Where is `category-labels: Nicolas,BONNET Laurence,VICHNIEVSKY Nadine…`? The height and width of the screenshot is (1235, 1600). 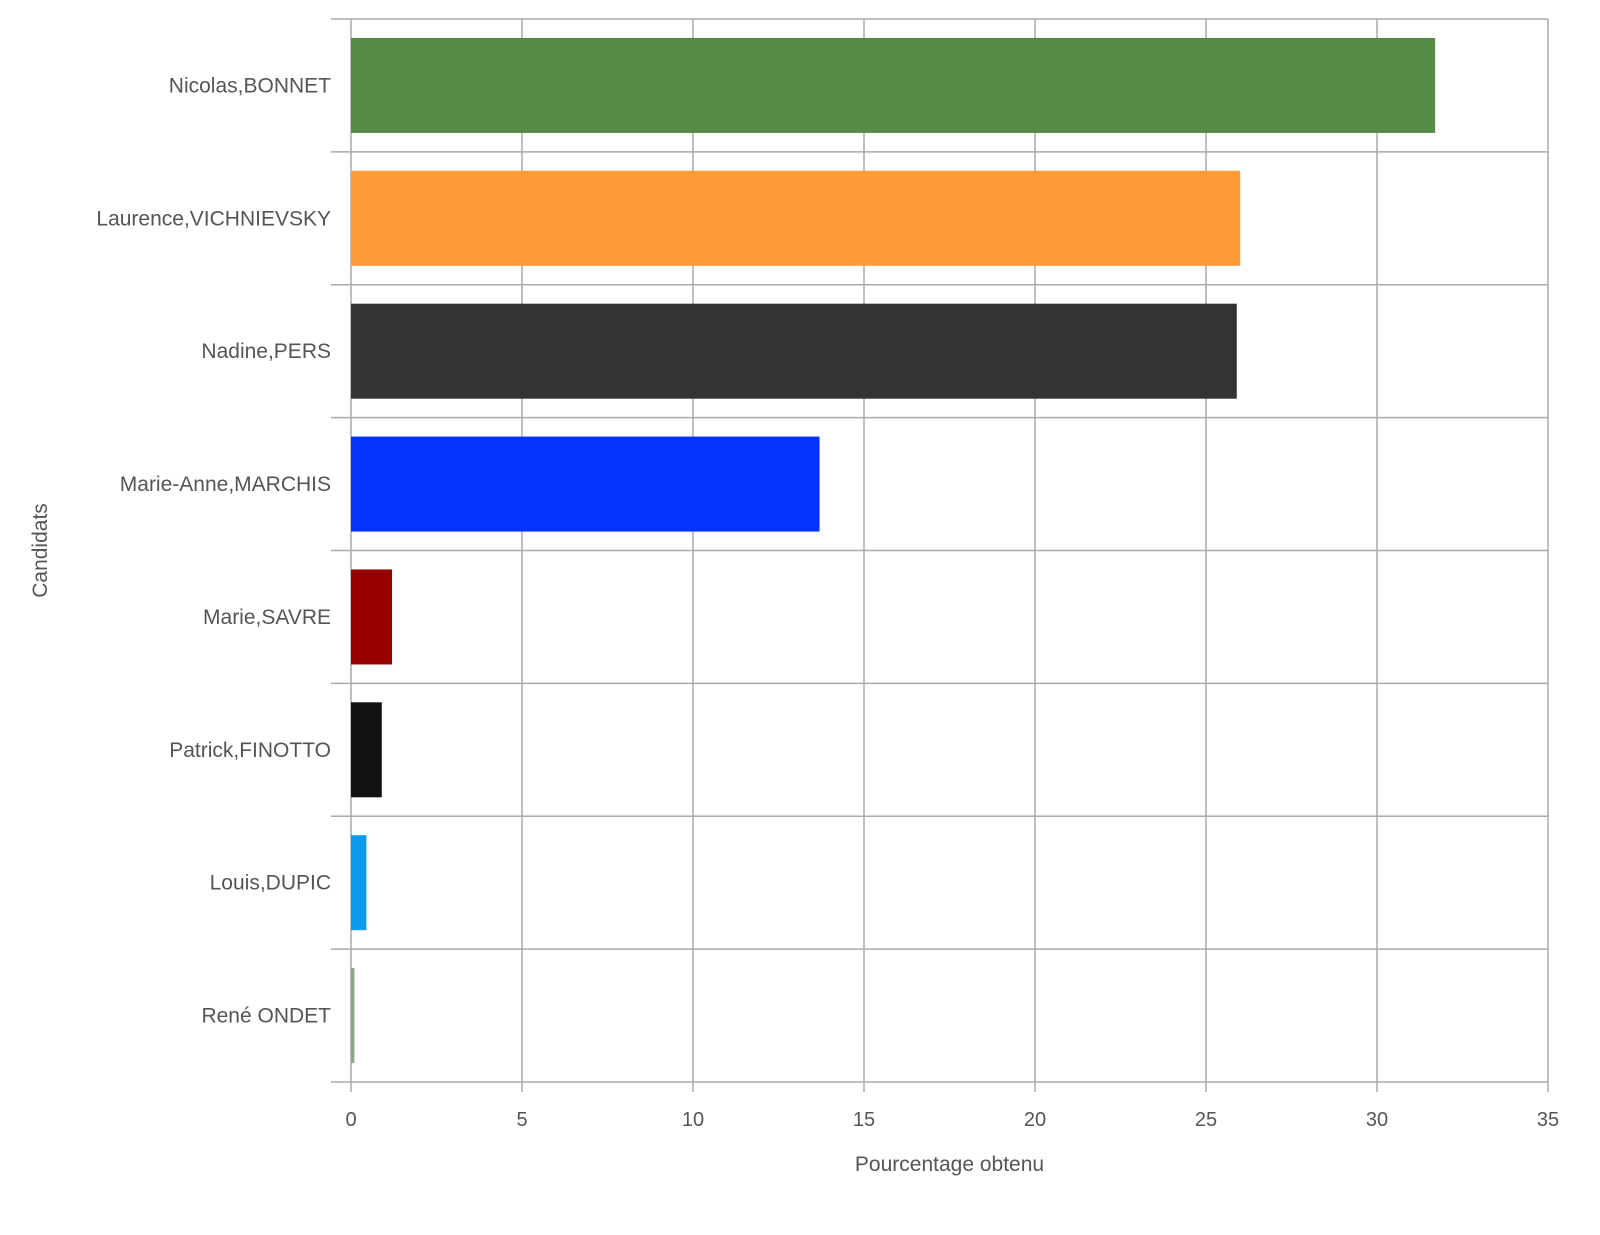
category-labels: Nicolas,BONNET Laurence,VICHNIEVSKY Nadine… is located at coordinates (213, 550).